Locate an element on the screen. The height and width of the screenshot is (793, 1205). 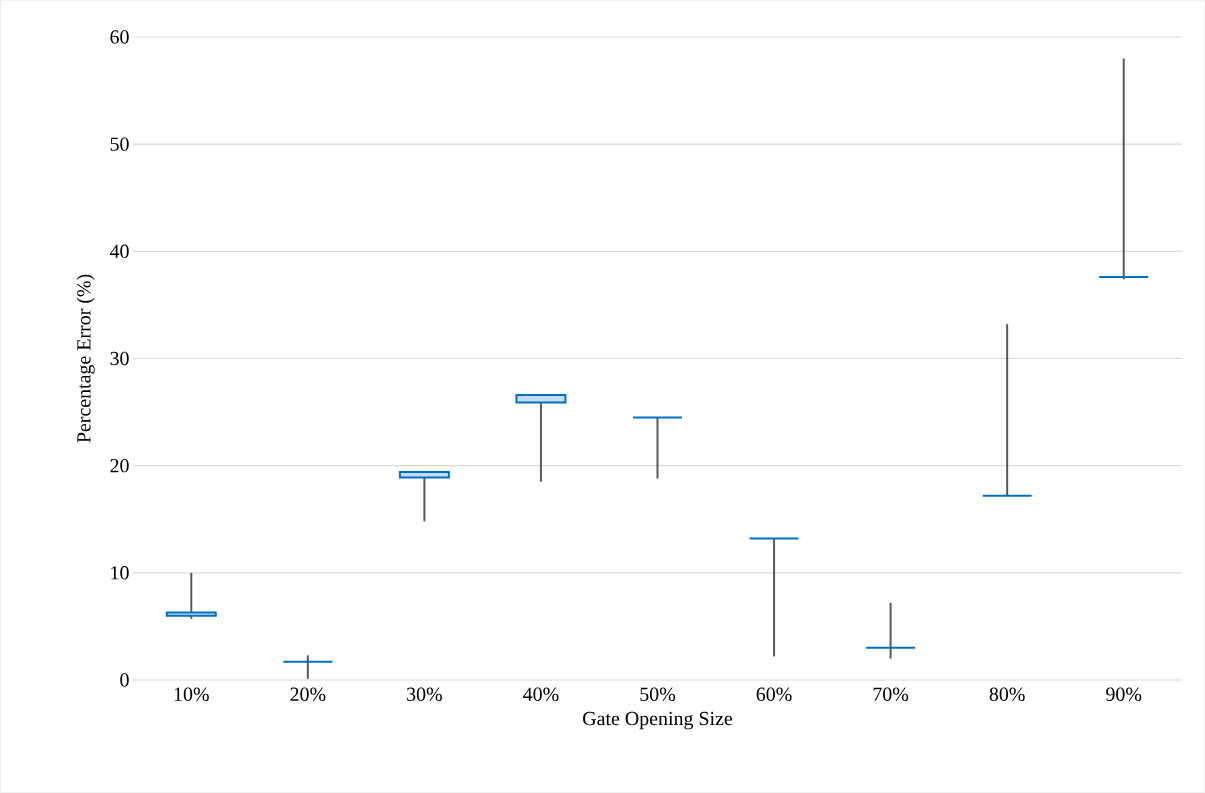
y-axis-title: Percentage Error (%) is located at coordinates (85, 358).